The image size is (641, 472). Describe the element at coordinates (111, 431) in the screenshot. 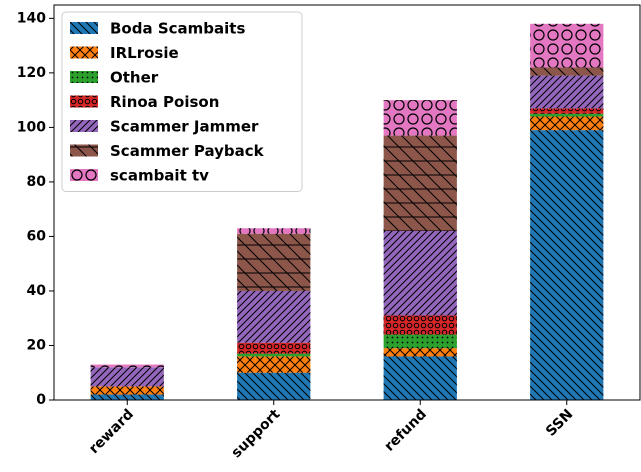

I see `x-tick-label: reward` at that location.